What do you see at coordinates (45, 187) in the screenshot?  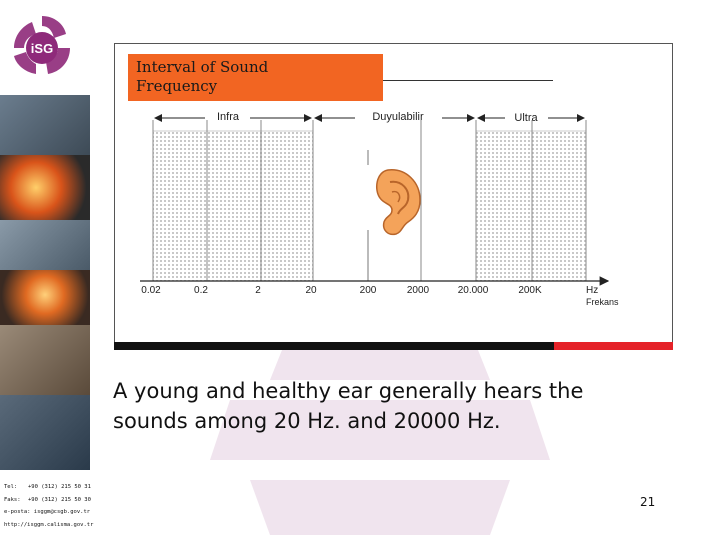 I see `welding-photo` at bounding box center [45, 187].